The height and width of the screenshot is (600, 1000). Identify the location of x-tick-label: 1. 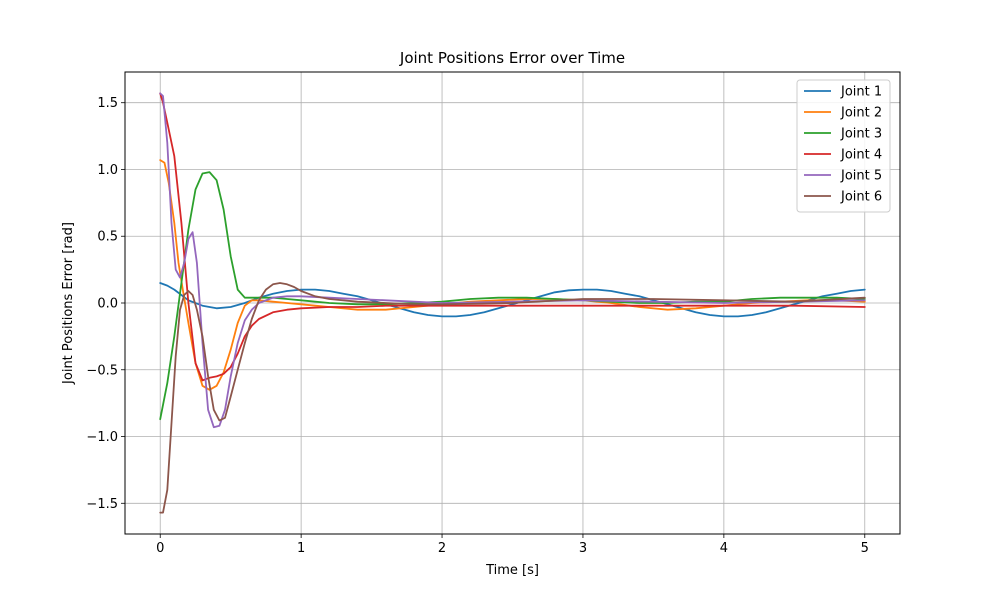
(301, 548).